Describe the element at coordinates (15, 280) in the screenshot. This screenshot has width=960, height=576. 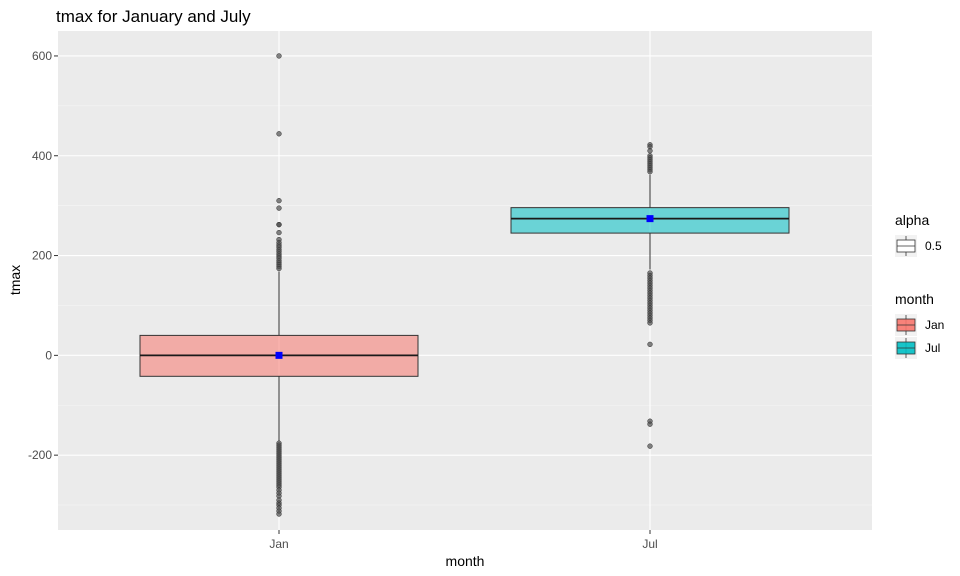
I see `y-axis-title: tmax` at that location.